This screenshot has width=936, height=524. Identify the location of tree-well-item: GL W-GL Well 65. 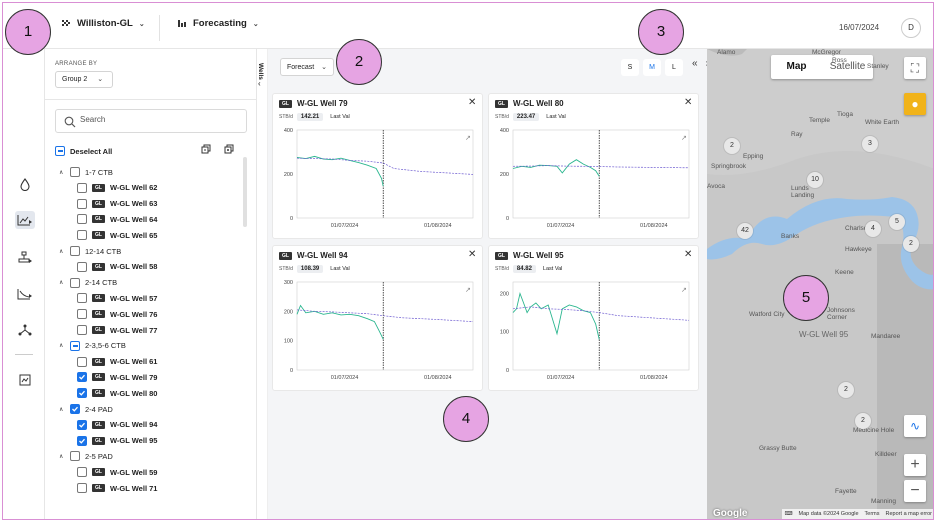
(117, 235).